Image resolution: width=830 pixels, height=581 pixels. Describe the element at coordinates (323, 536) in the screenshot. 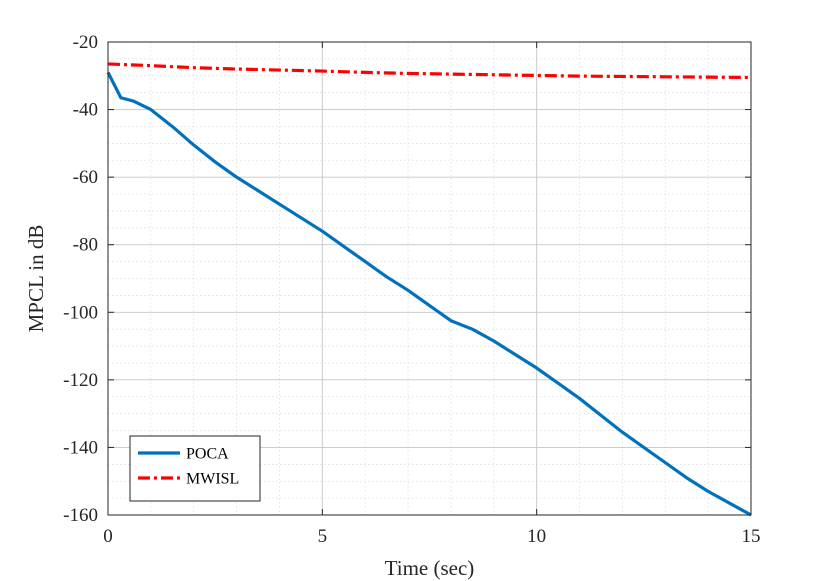

I see `x-tick-label: 5` at that location.